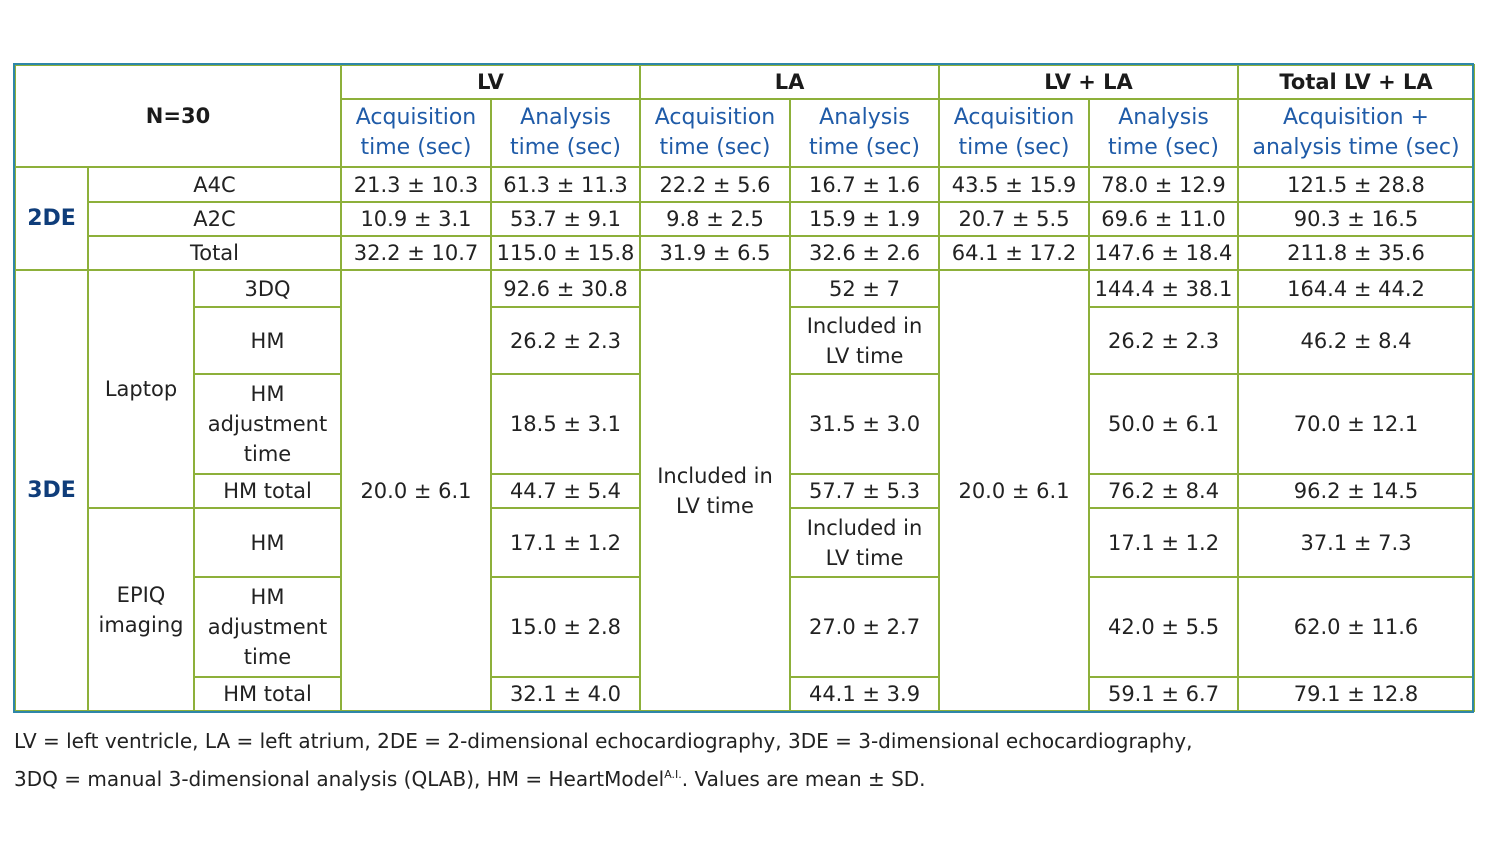  Describe the element at coordinates (565, 694) in the screenshot. I see `cell: 32.1 ± 4.0` at that location.